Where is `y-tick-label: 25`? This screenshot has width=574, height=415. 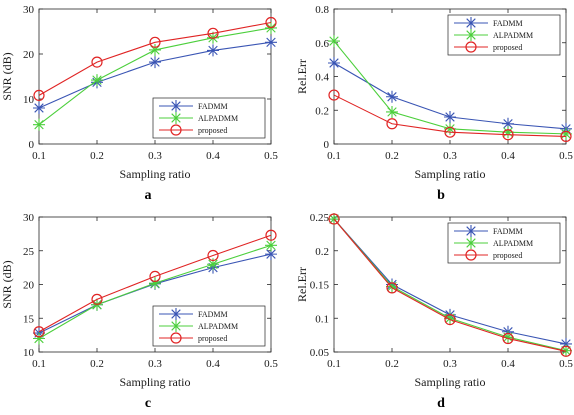 y-tick-label: 25 is located at coordinates (29, 252).